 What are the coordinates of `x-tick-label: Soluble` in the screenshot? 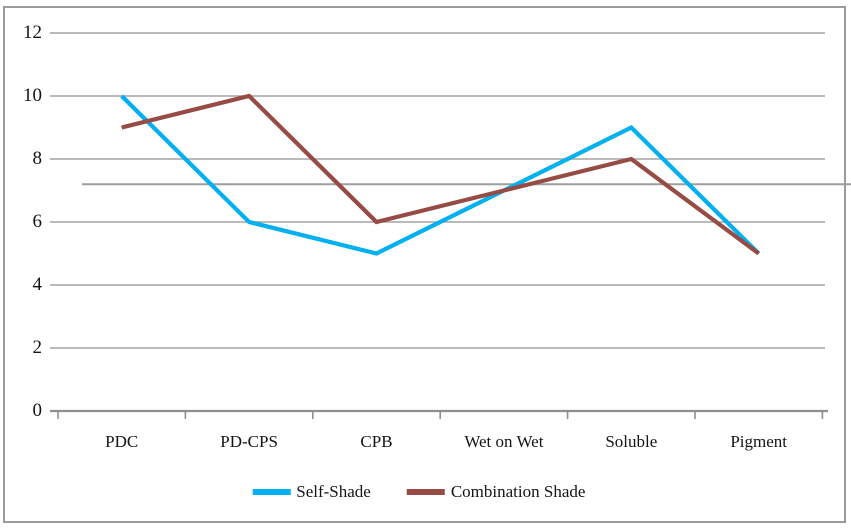 It's located at (631, 441).